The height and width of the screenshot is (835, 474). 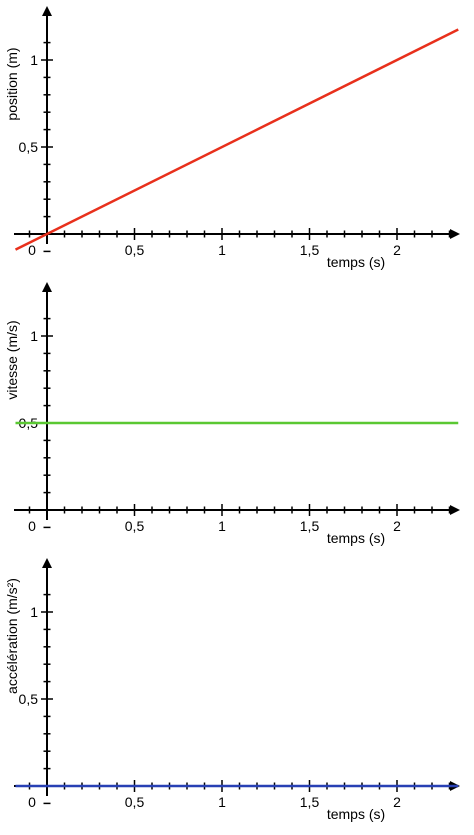 I want to click on y-axis-title: accélération (m/s²), so click(x=12, y=636).